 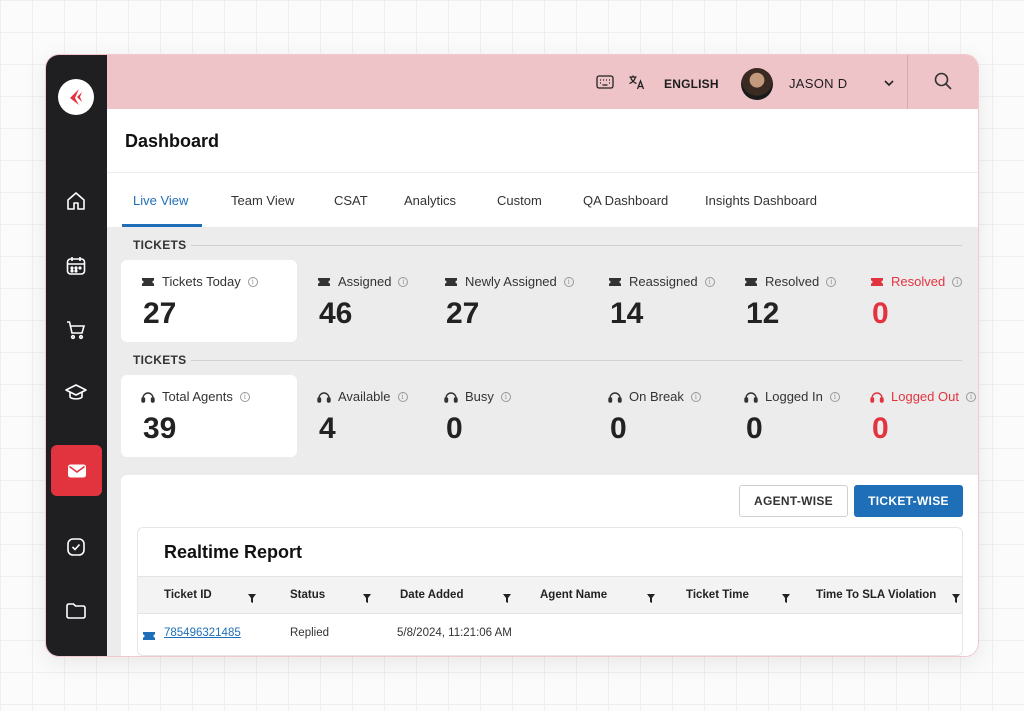 I want to click on topbar: ENGLISH JASON D, so click(x=542, y=82).